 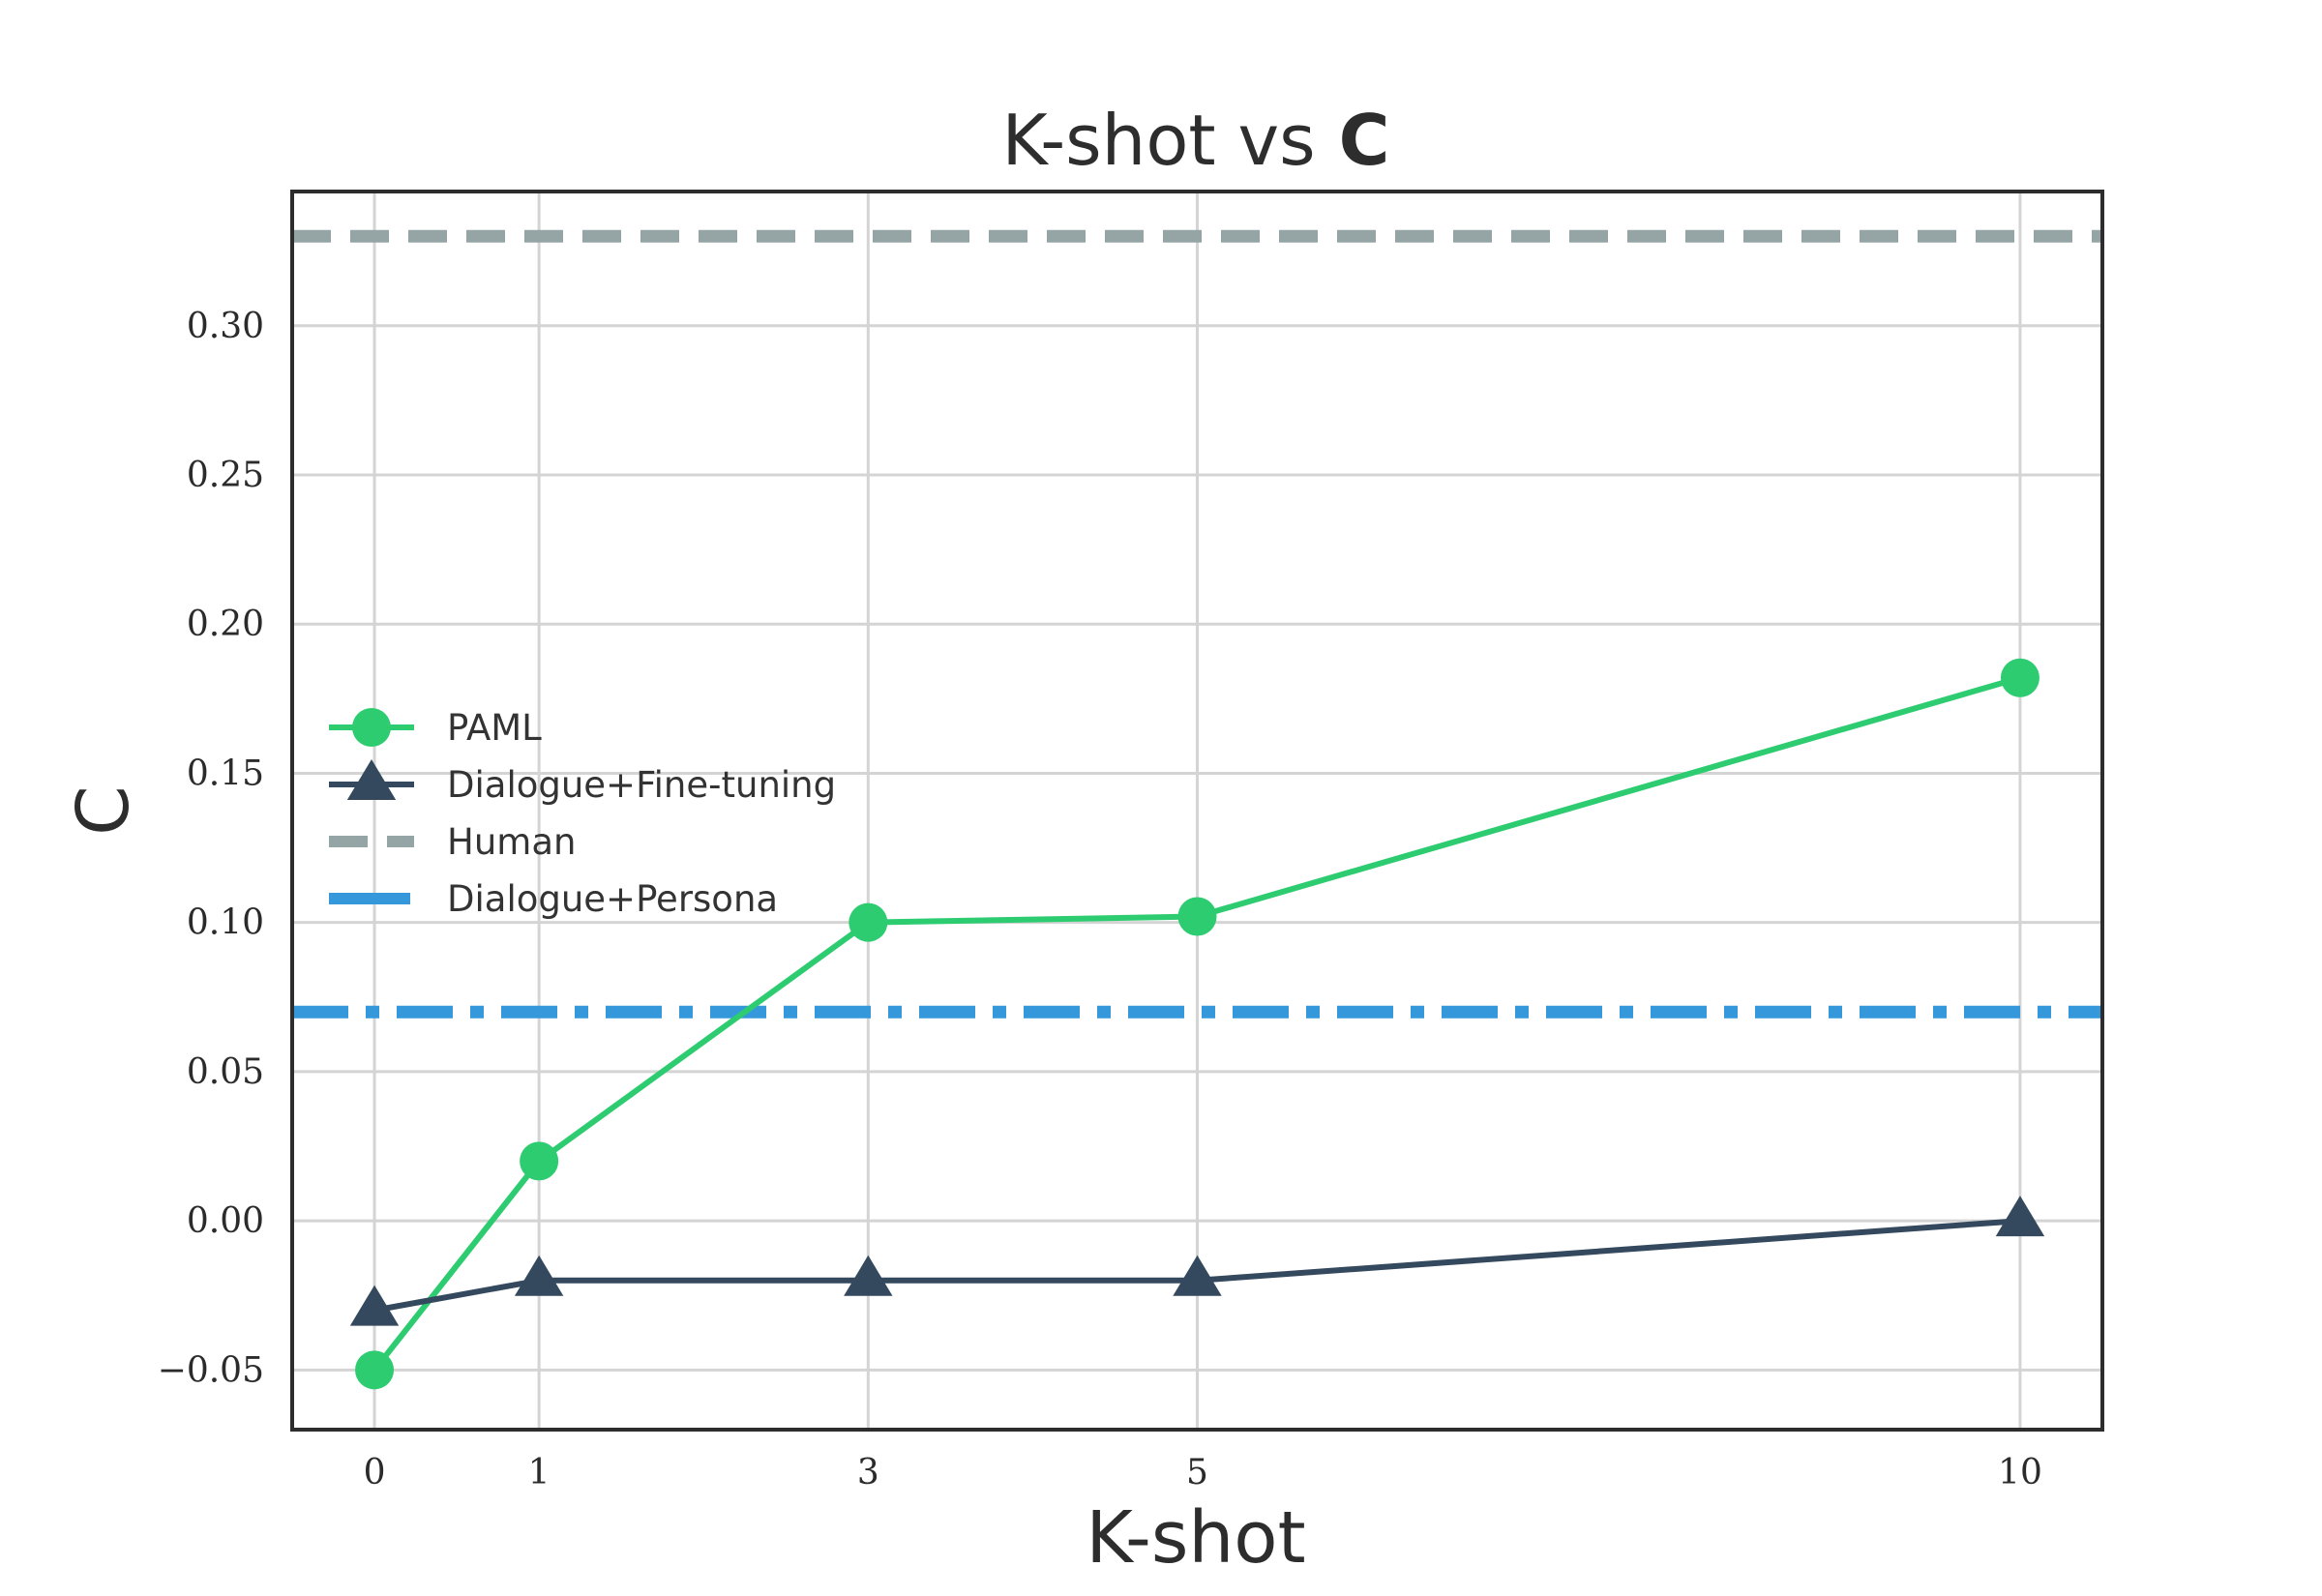 I want to click on legend-label-0: PAML, so click(x=494, y=728).